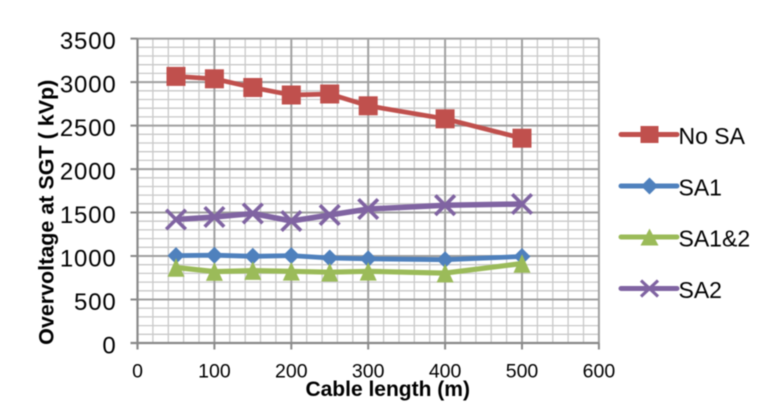  Describe the element at coordinates (88, 128) in the screenshot. I see `svg-text: 2500` at that location.